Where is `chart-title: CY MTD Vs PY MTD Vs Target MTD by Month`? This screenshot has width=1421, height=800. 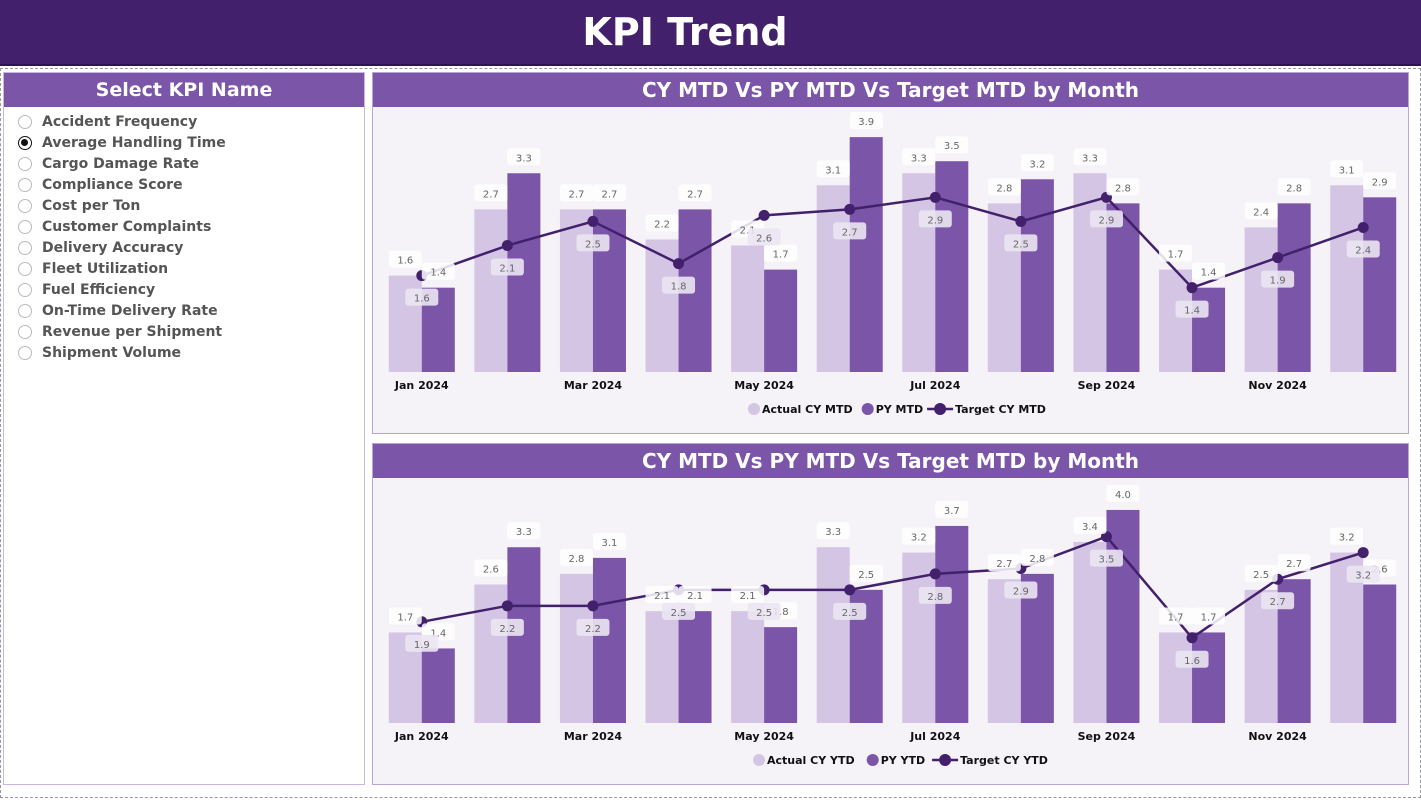
chart-title: CY MTD Vs PY MTD Vs Target MTD by Month is located at coordinates (890, 90).